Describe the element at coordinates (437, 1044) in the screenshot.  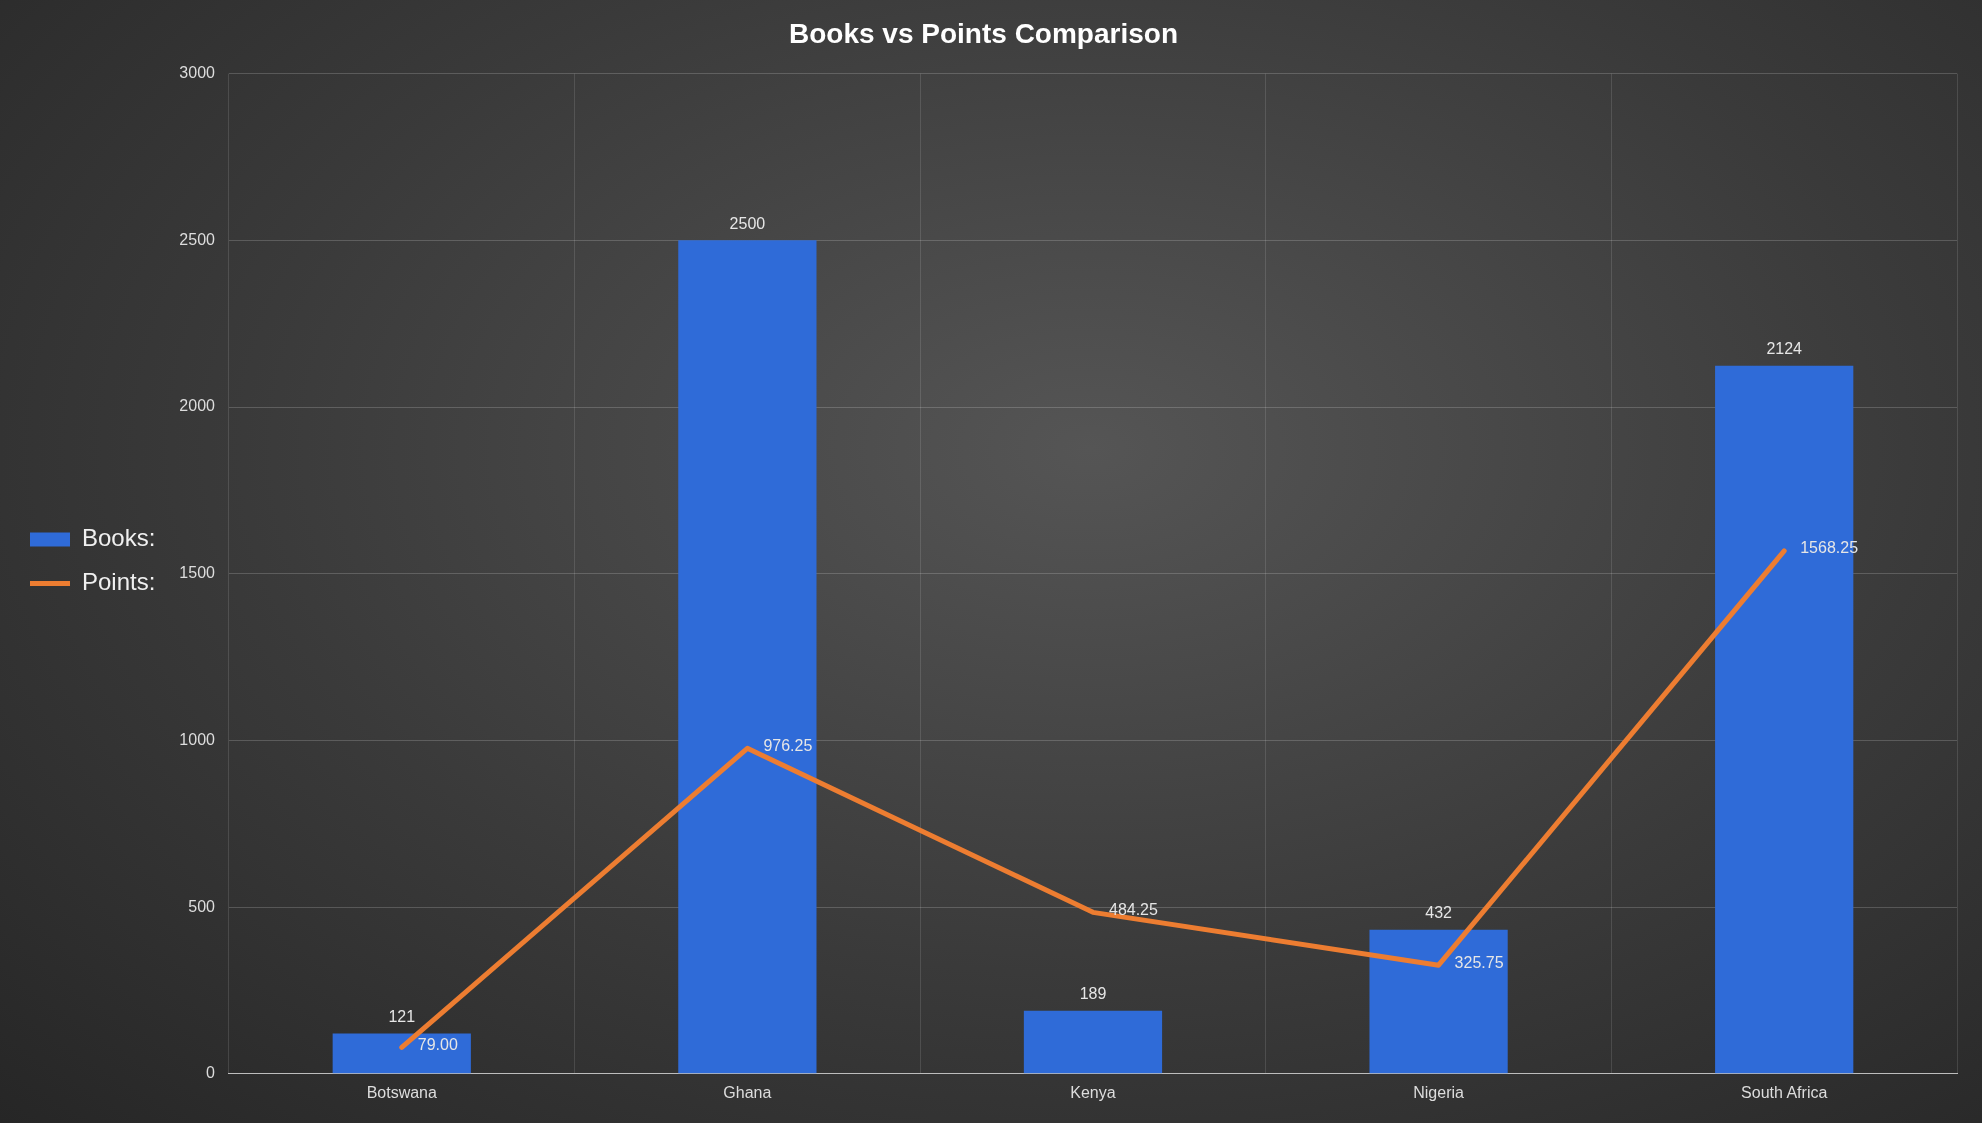
I see `data-label: 79.00` at that location.